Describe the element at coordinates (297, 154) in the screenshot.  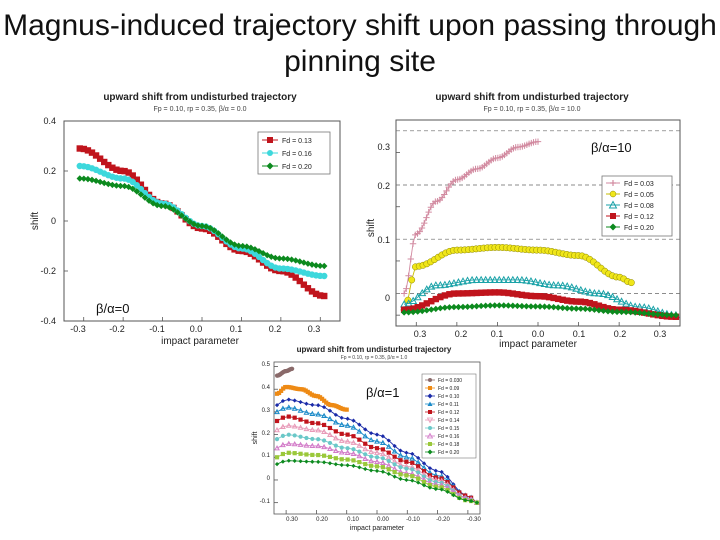
I see `legend-label: Fd = 0.16` at that location.